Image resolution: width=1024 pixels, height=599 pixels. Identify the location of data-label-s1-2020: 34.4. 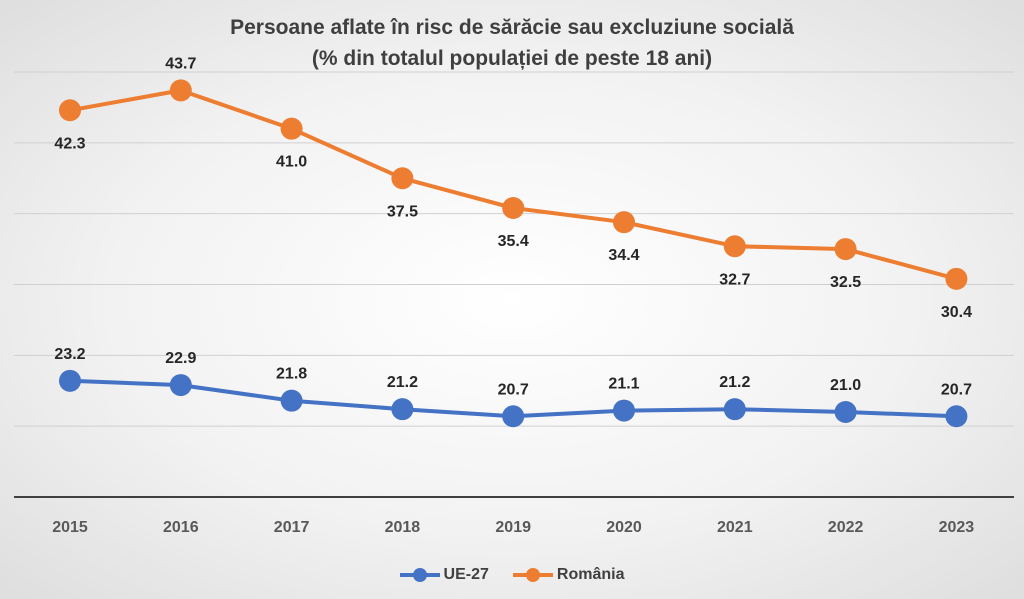
(623, 255).